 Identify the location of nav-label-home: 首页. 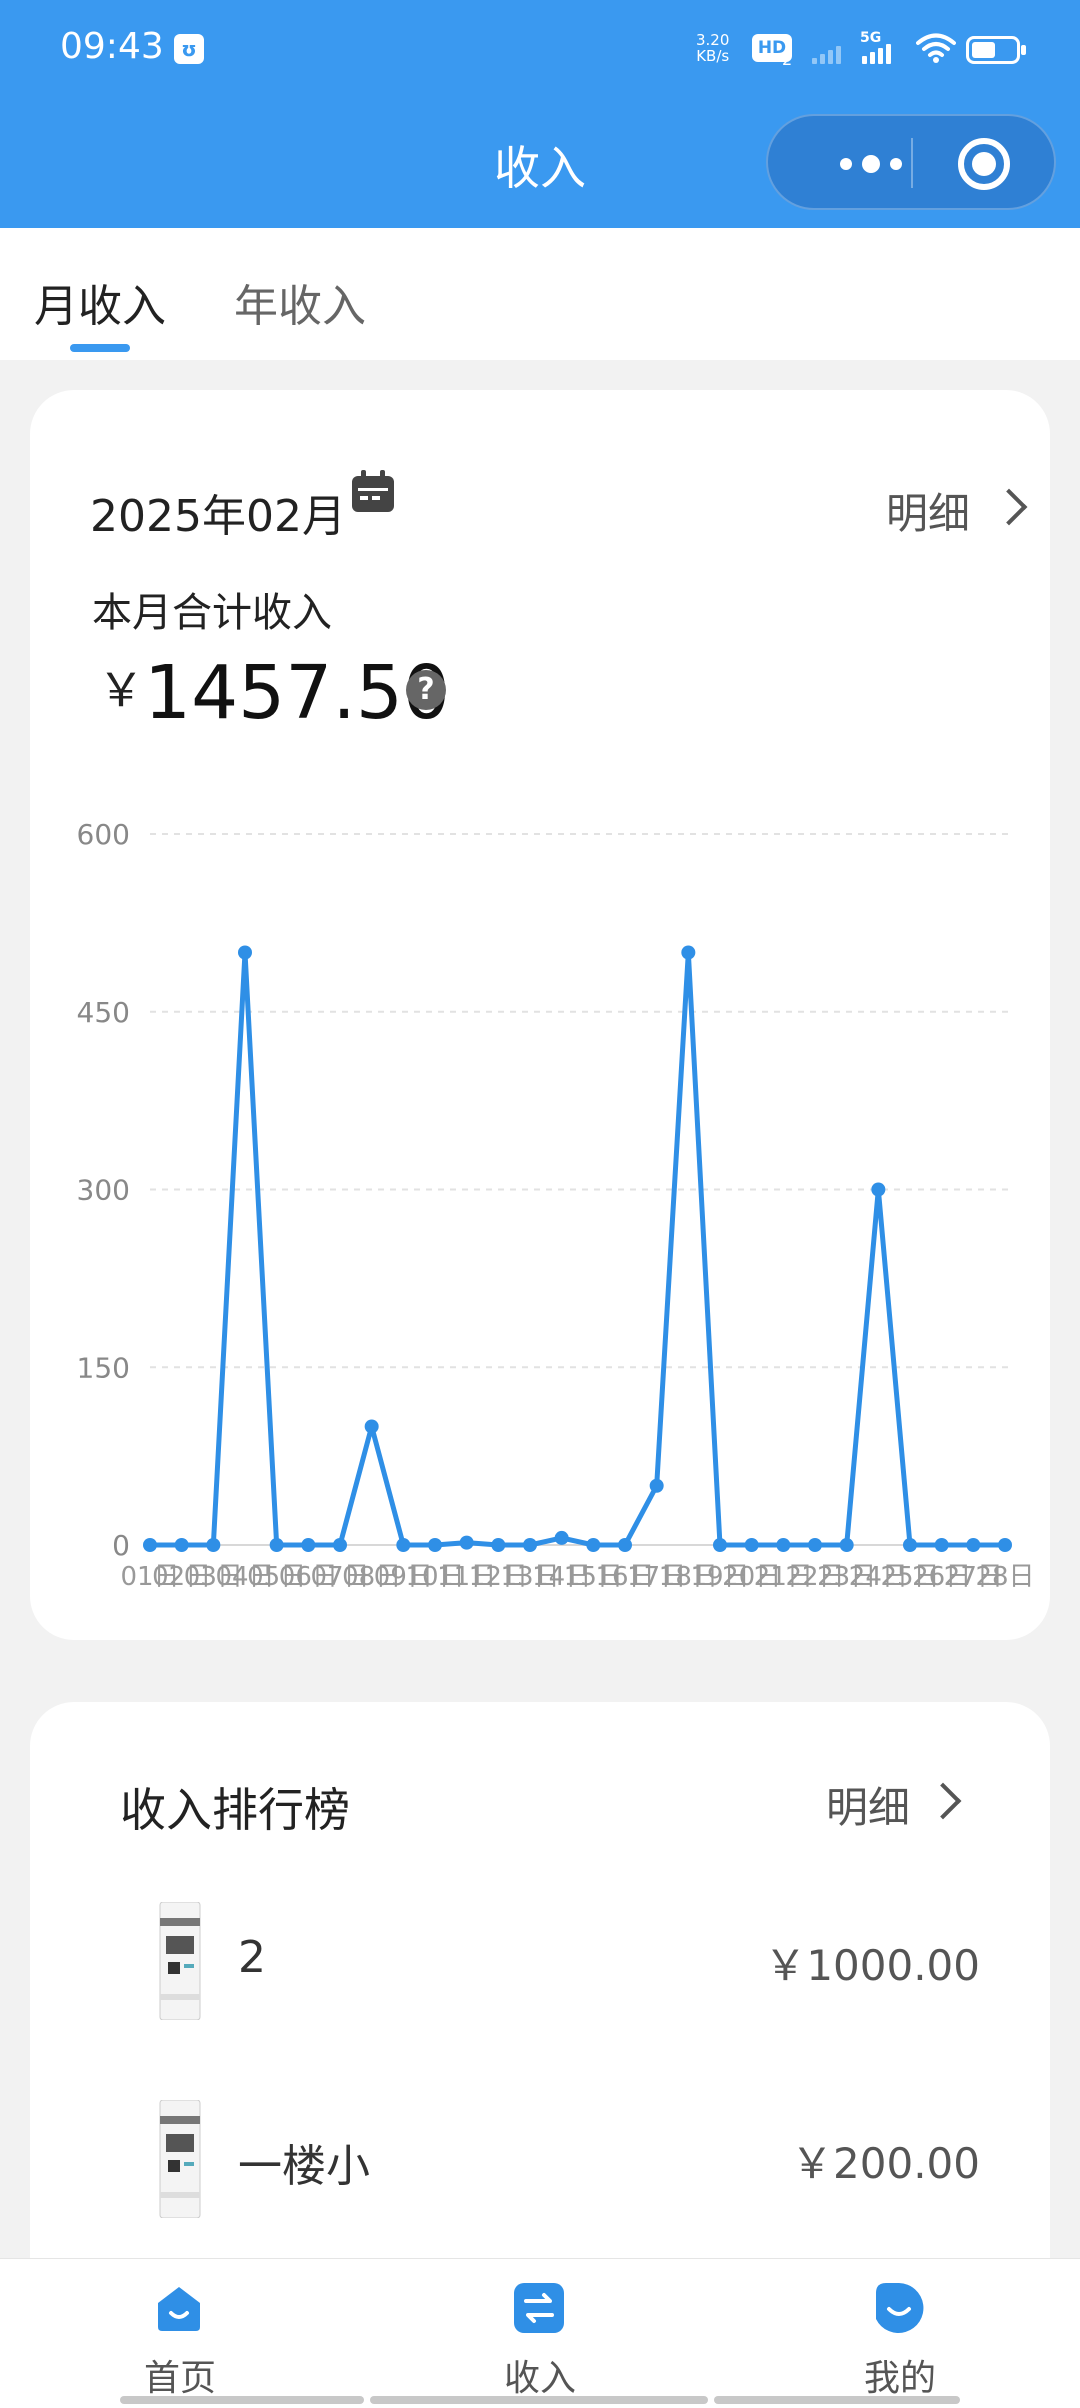
(179, 2378).